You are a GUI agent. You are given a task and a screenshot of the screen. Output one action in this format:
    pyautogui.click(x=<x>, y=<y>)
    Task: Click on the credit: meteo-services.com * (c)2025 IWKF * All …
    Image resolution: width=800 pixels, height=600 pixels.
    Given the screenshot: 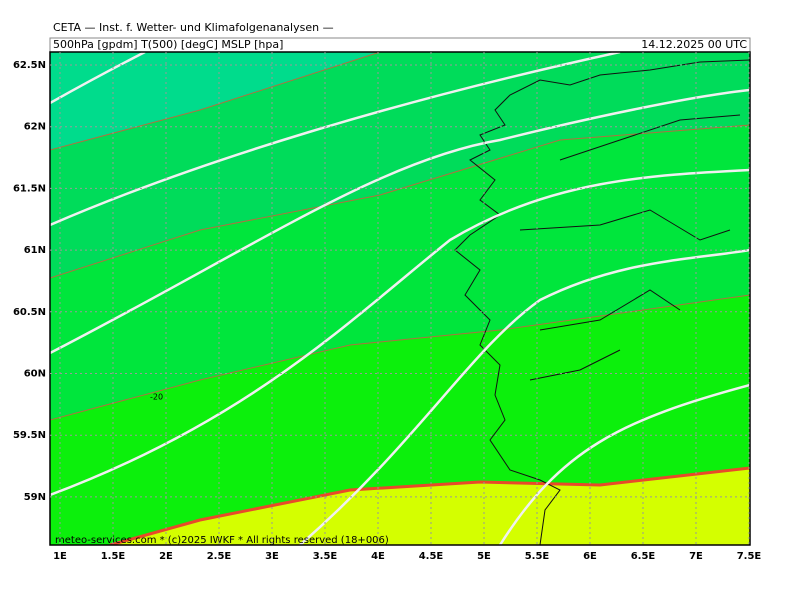 What is the action you would take?
    pyautogui.click(x=222, y=540)
    